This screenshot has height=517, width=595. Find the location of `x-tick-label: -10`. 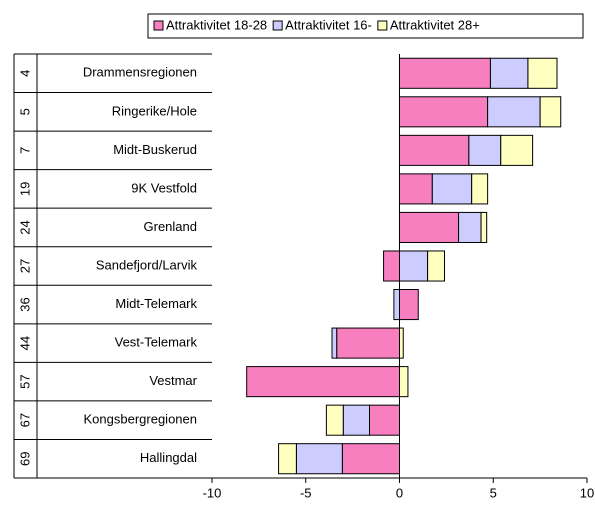

x-tick-label: -10 is located at coordinates (212, 492).